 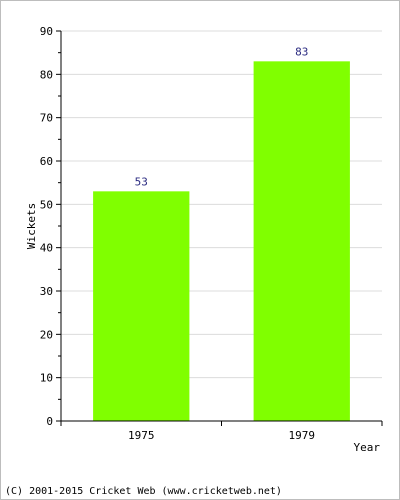 What do you see at coordinates (46, 334) in the screenshot?
I see `y-tick-label: 20` at bounding box center [46, 334].